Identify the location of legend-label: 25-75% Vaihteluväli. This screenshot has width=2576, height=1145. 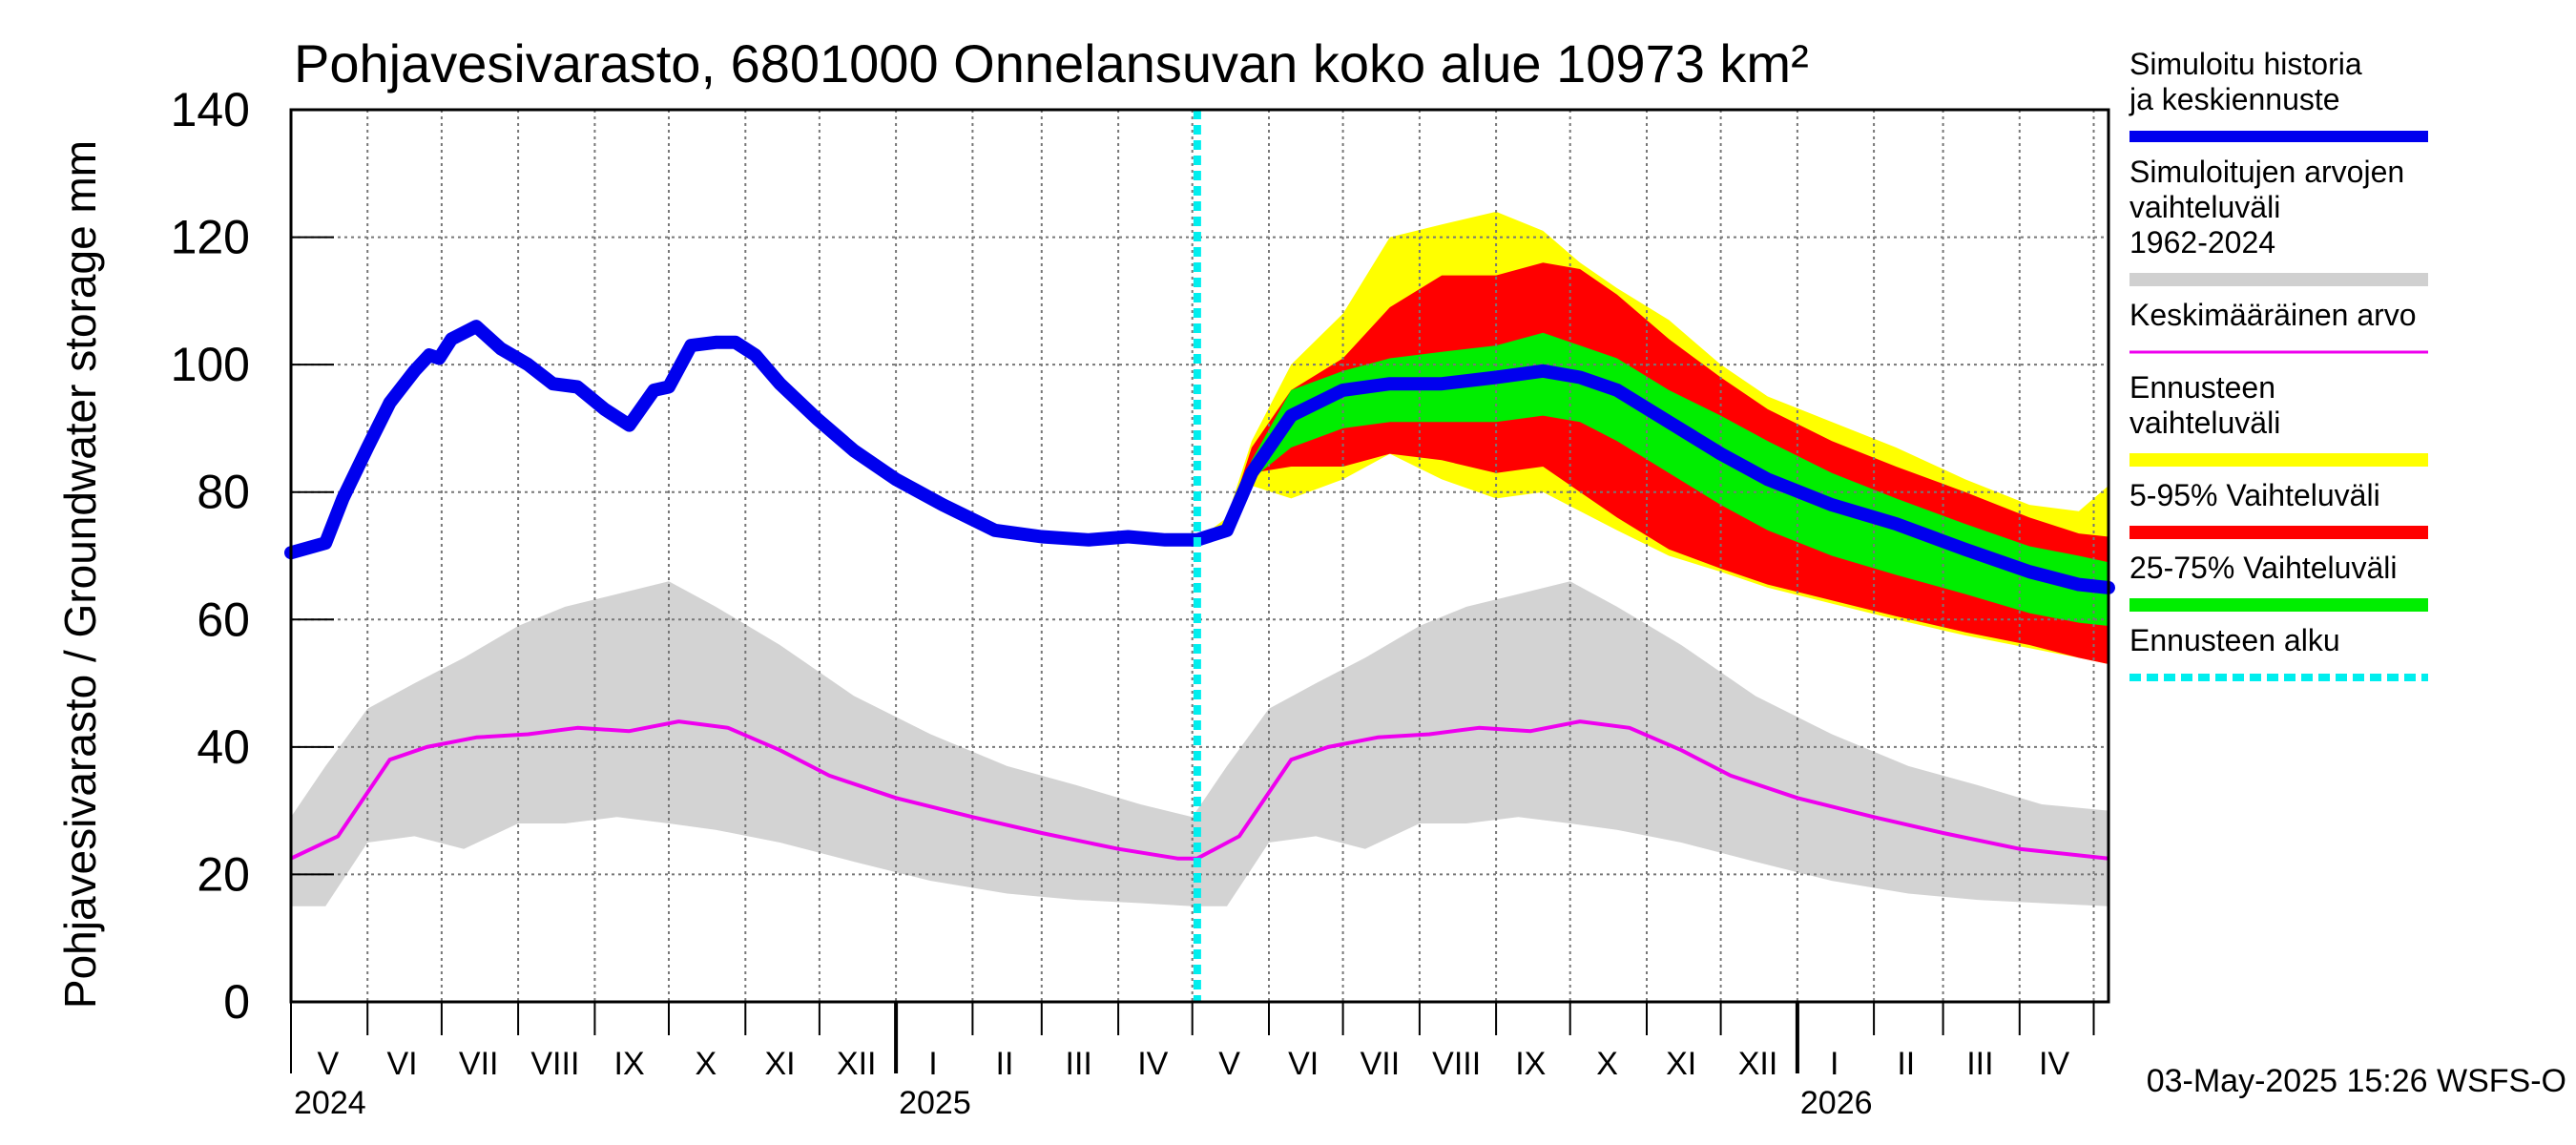
(2263, 568).